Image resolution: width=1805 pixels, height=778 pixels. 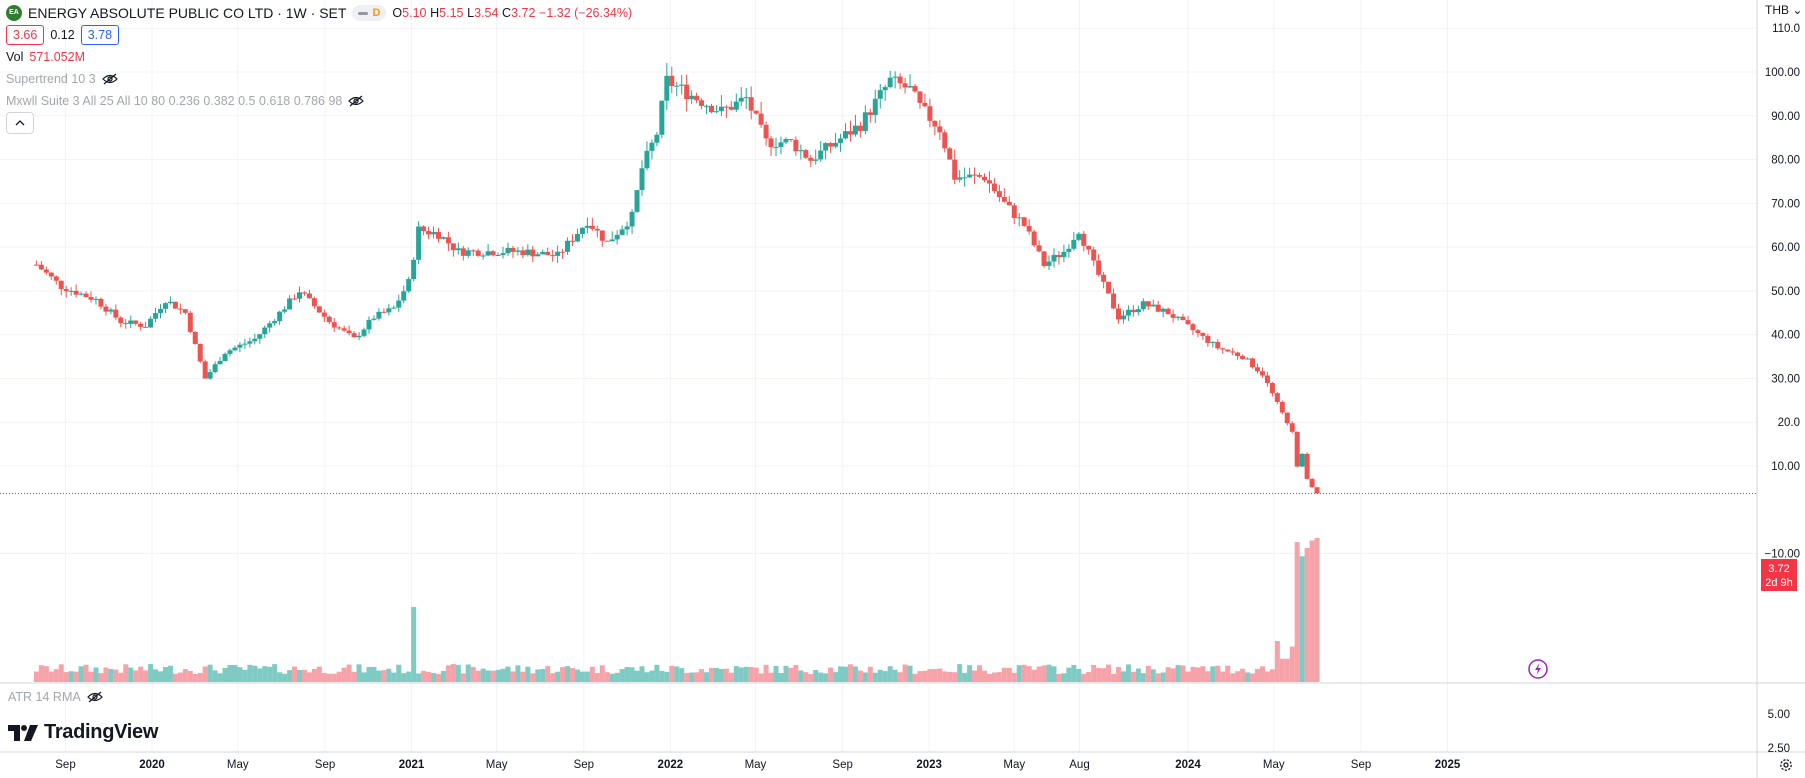 What do you see at coordinates (25, 35) in the screenshot?
I see `bid-price: 3.66` at bounding box center [25, 35].